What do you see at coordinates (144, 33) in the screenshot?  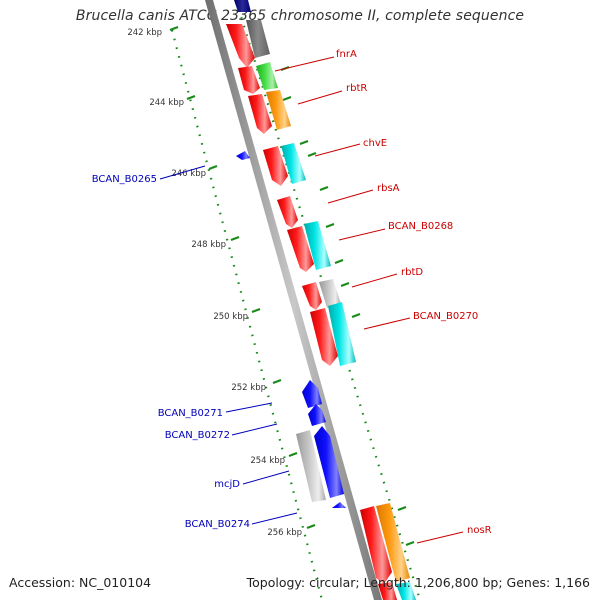 I see `scale-tick-label: 242 kbp` at bounding box center [144, 33].